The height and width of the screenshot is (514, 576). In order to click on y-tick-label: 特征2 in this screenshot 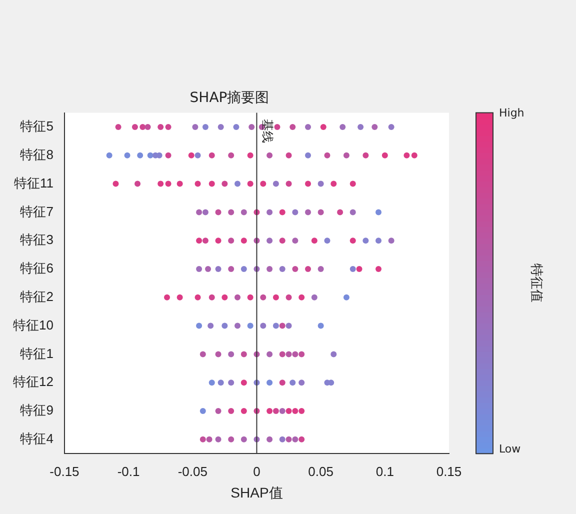, I will do `click(37, 296)`.